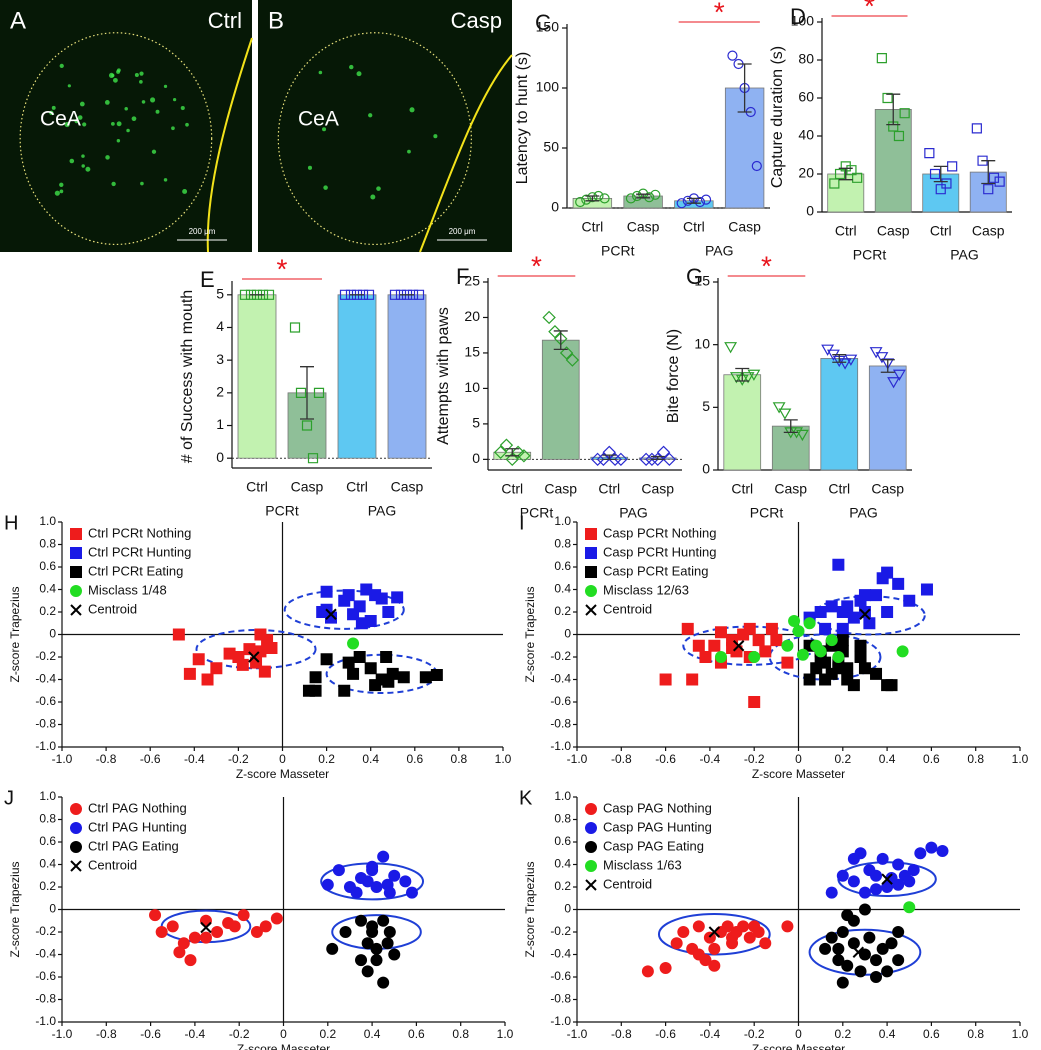 This screenshot has width=1041, height=1050. I want to click on x-tick-label: Casp, so click(407, 487).